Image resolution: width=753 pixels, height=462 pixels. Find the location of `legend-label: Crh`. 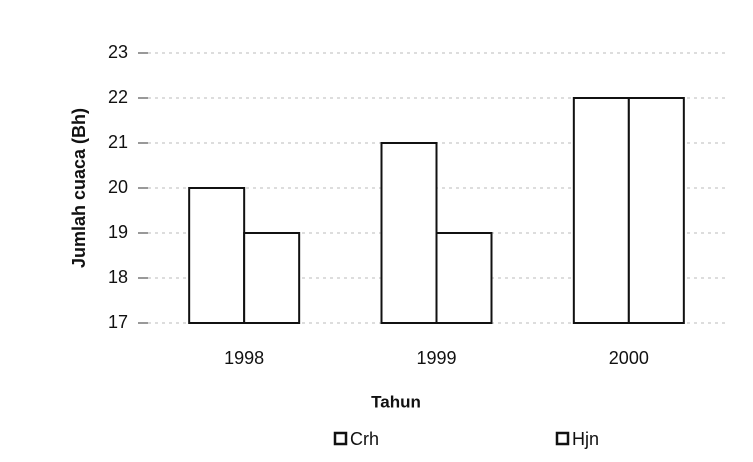

legend-label: Crh is located at coordinates (364, 439).